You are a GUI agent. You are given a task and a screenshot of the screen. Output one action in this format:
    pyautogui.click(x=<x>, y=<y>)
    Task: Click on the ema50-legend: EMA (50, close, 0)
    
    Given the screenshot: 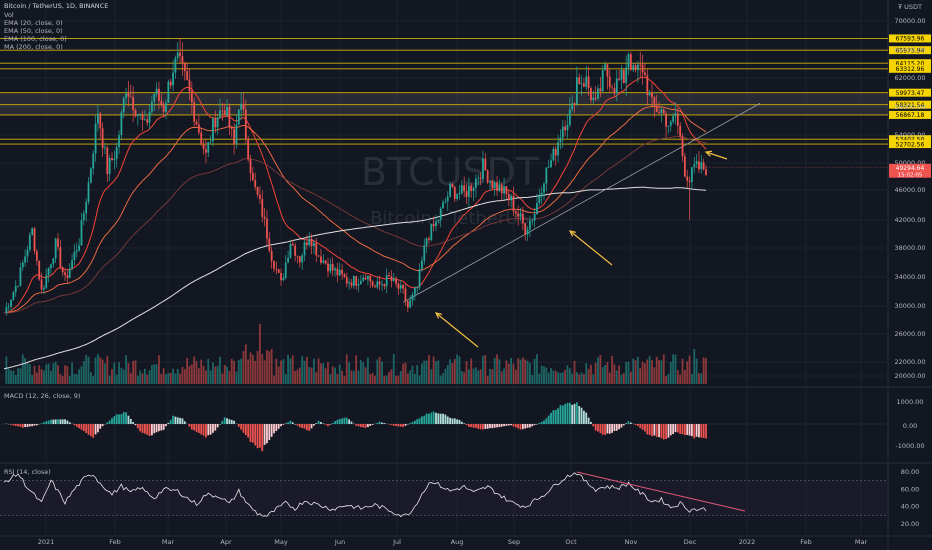 What is the action you would take?
    pyautogui.click(x=33, y=31)
    